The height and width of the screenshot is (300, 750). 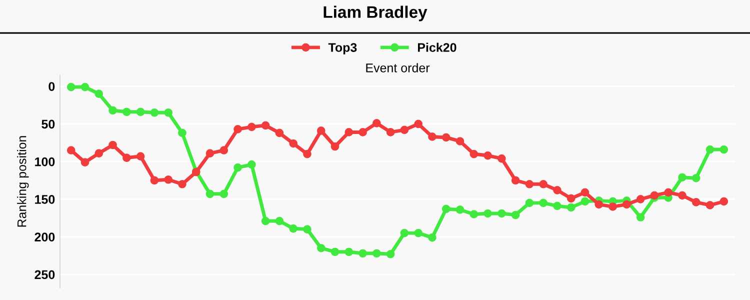 What do you see at coordinates (376, 14) in the screenshot?
I see `chart-title: Liam Bradley` at bounding box center [376, 14].